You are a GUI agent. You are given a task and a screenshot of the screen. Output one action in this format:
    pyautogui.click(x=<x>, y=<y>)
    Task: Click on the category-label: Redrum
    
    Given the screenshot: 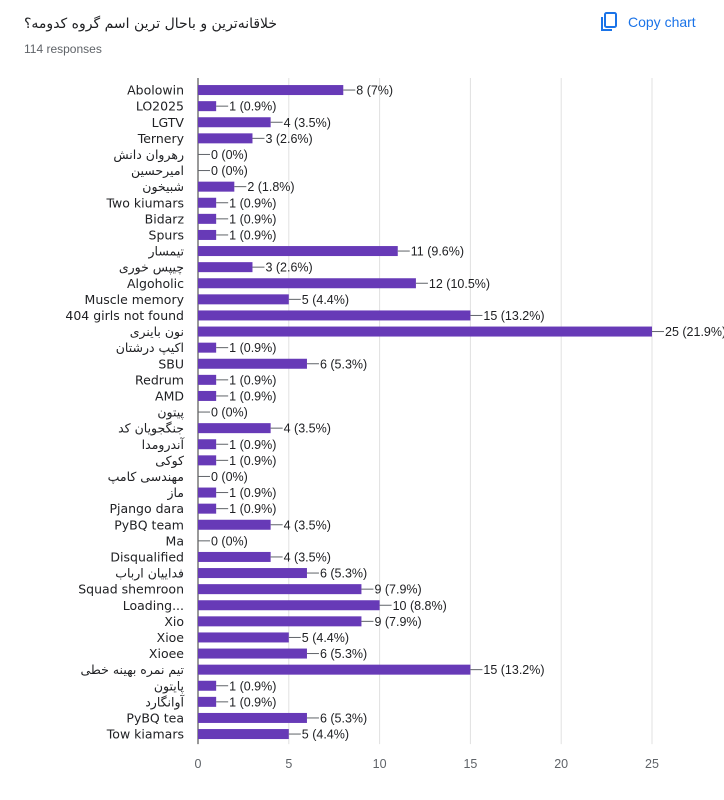 What is the action you would take?
    pyautogui.click(x=159, y=379)
    